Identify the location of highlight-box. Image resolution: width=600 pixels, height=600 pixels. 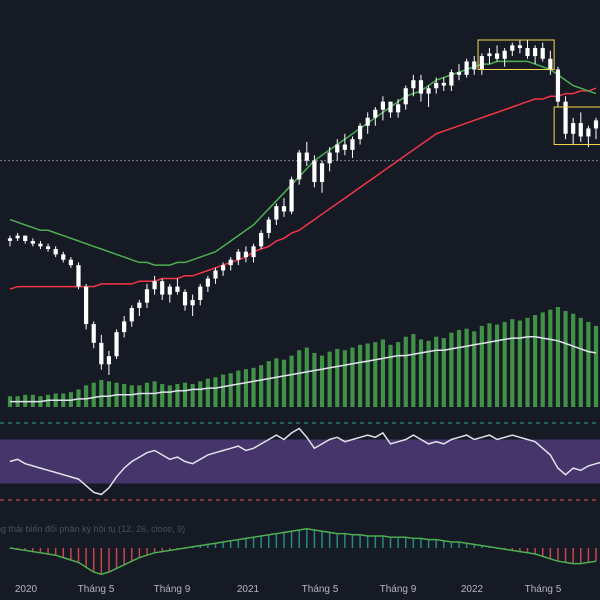
(516, 54).